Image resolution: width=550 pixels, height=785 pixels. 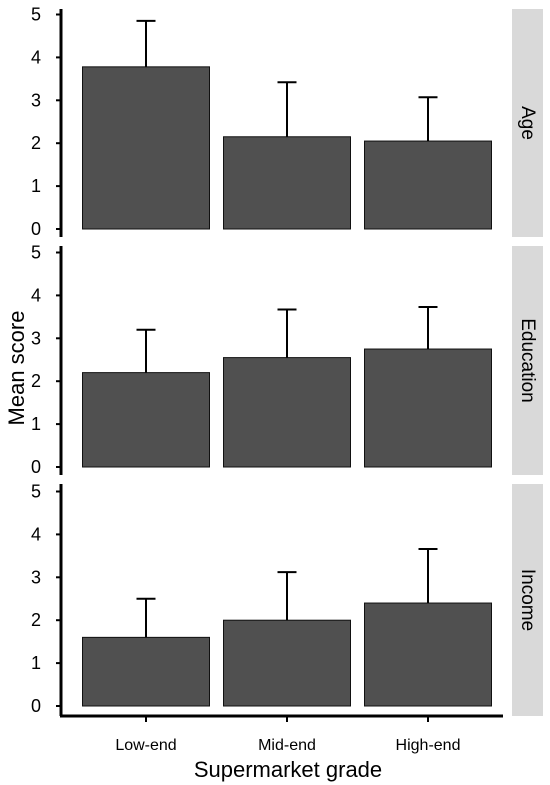 What do you see at coordinates (281, 734) in the screenshot?
I see `x-axis: Low-end Mid-end High-end` at bounding box center [281, 734].